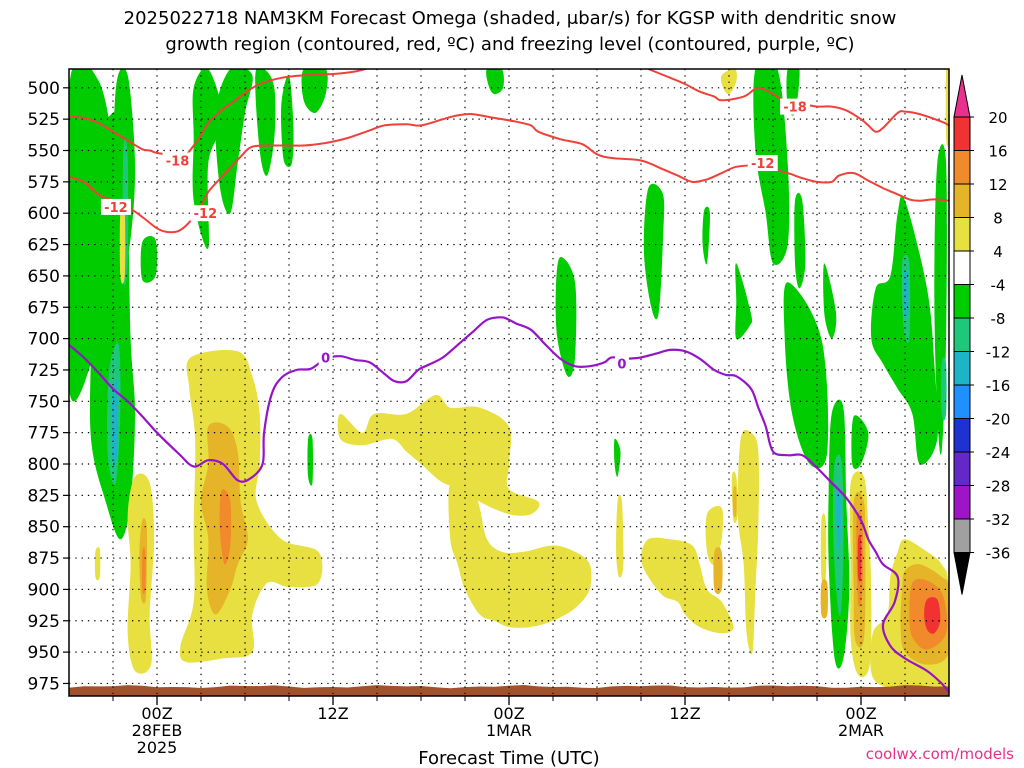  I want to click on colorbar-label: -20, so click(998, 420).